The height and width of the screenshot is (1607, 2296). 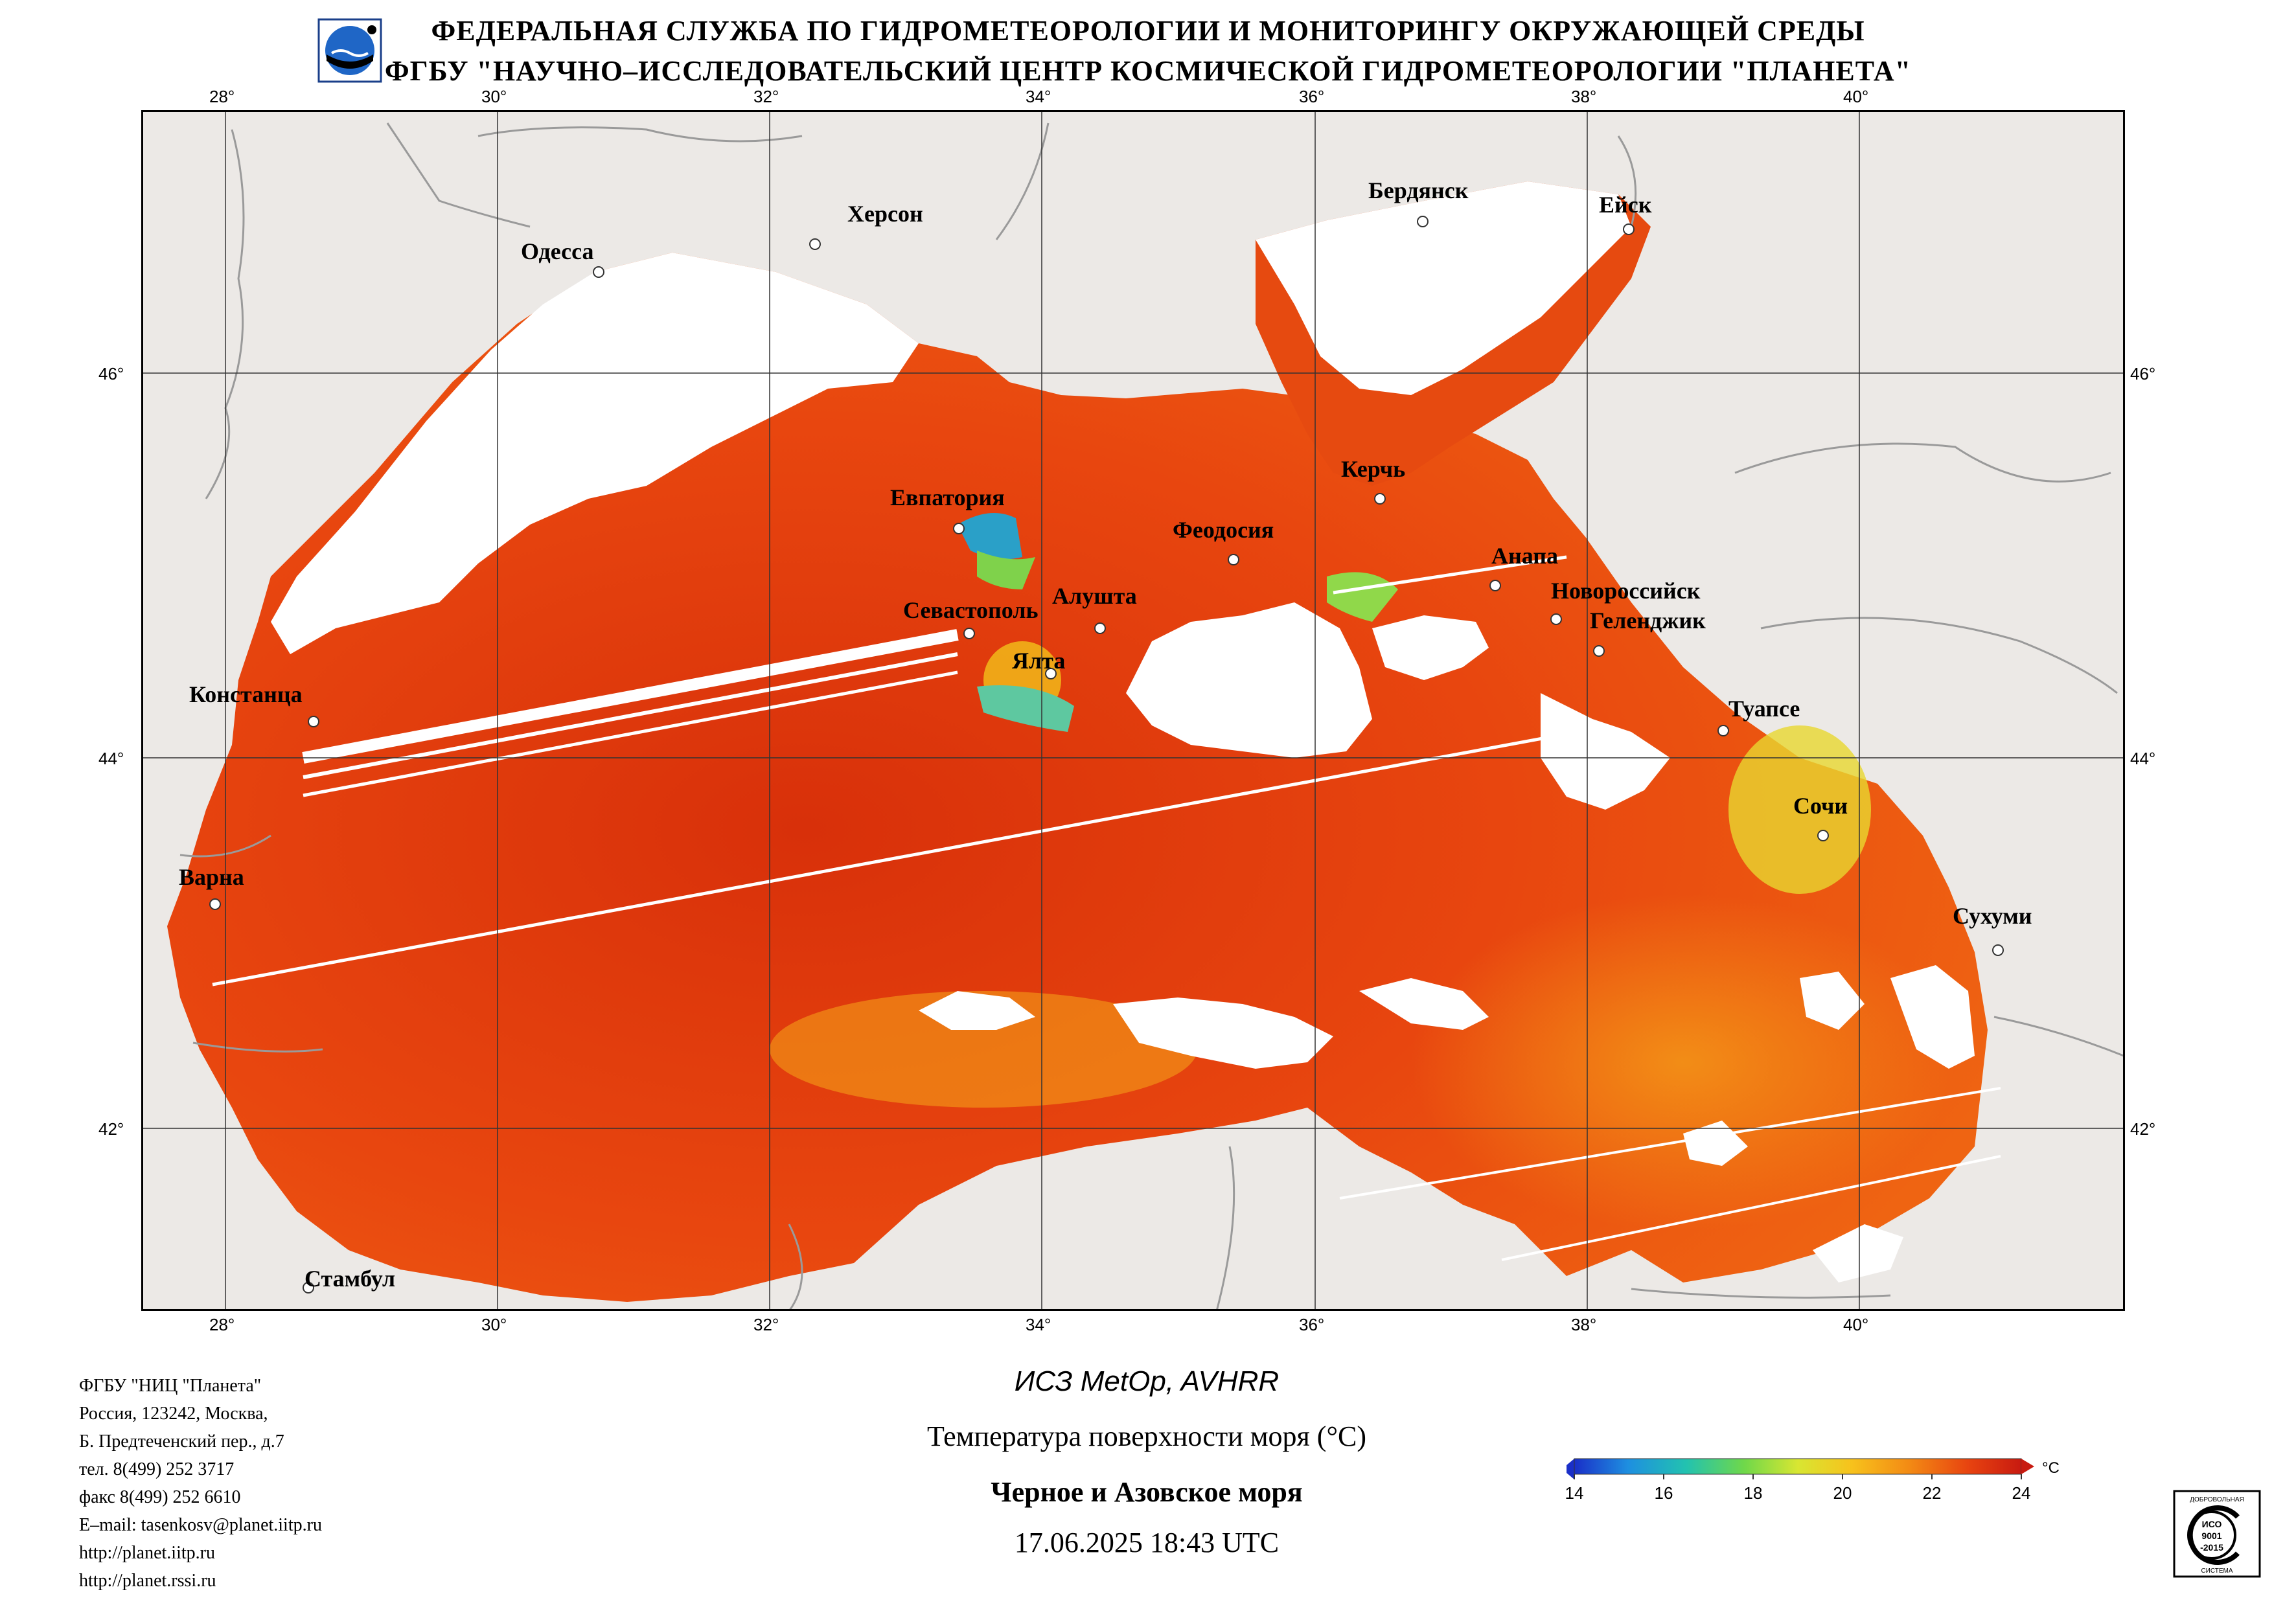 I want to click on cert-line1: ИСО, so click(x=2212, y=1524).